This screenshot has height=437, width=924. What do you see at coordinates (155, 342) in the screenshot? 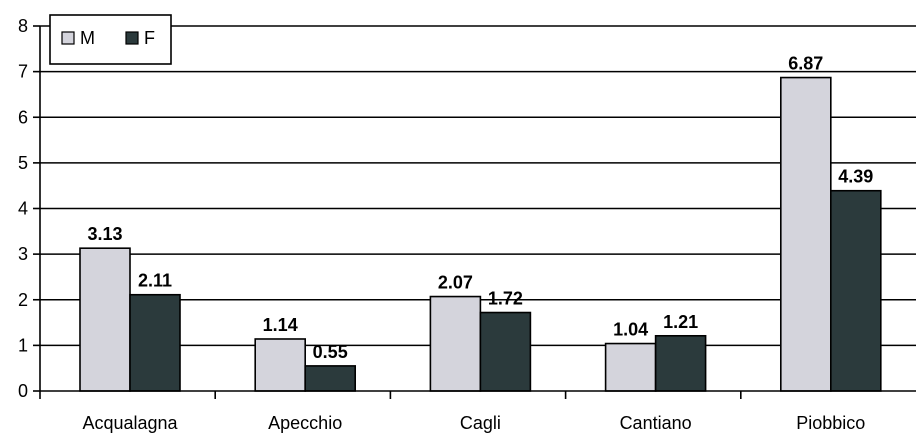
I see `bar-f-acqualagna` at bounding box center [155, 342].